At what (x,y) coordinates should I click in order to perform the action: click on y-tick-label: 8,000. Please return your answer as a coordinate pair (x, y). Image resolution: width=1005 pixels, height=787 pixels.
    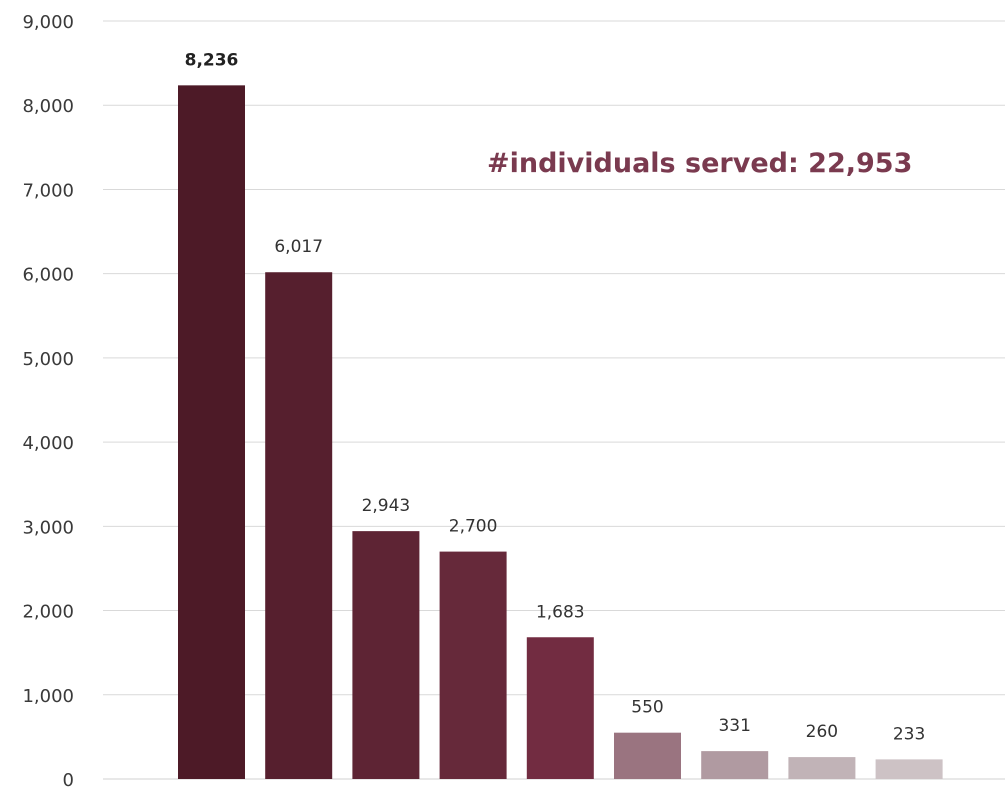
    Looking at the image, I should click on (48, 106).